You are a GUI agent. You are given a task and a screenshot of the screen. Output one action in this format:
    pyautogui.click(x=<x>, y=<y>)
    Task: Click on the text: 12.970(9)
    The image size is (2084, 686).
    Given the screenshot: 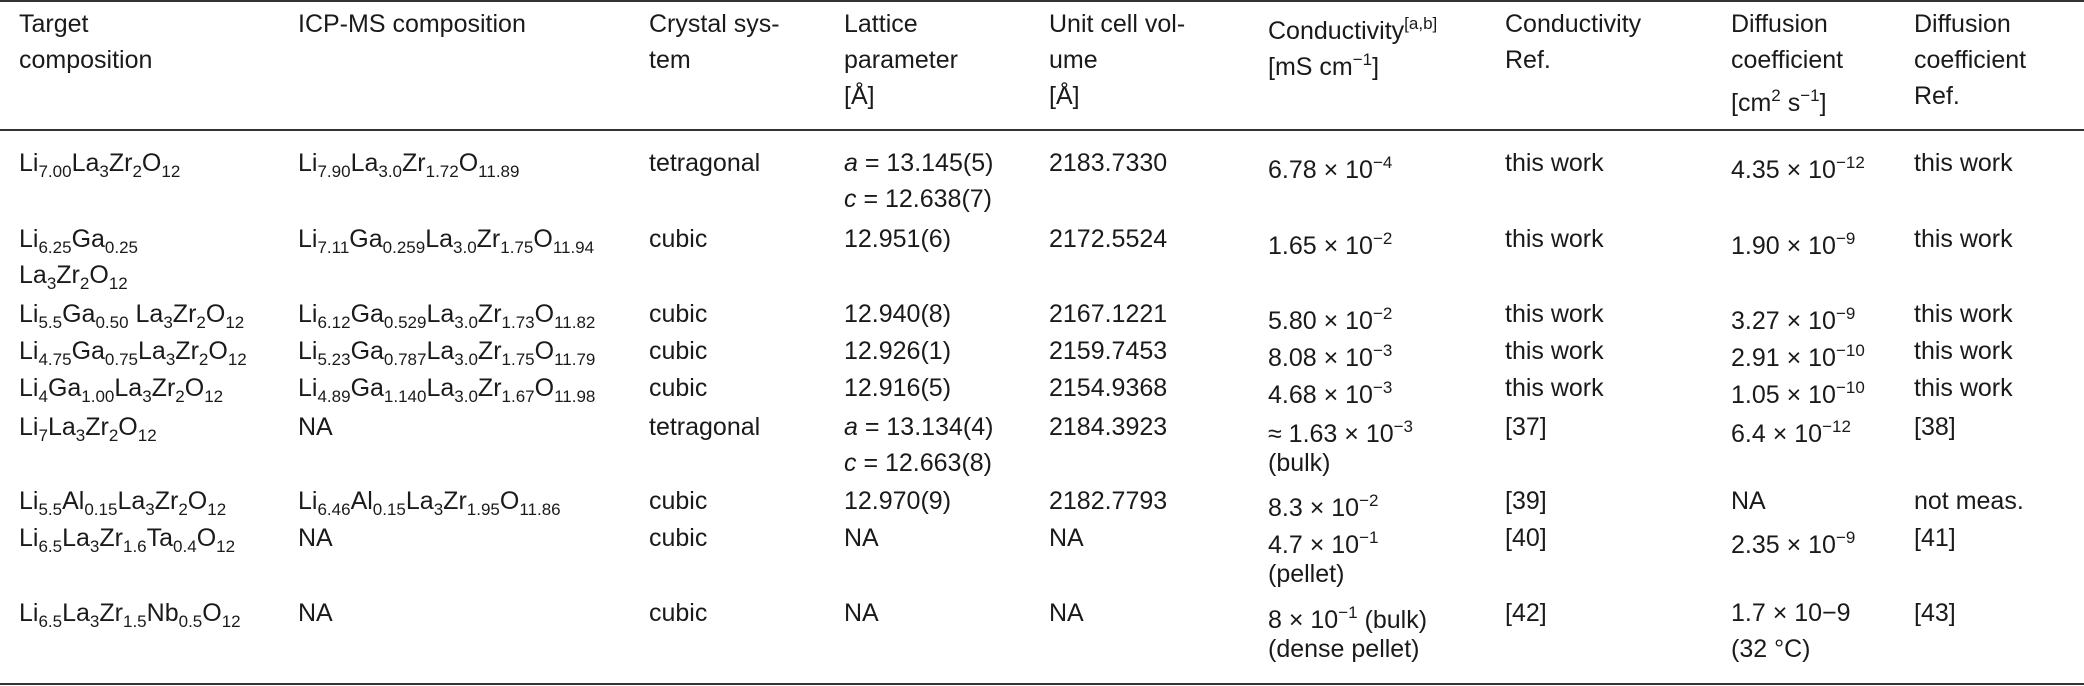 What is the action you would take?
    pyautogui.click(x=898, y=501)
    